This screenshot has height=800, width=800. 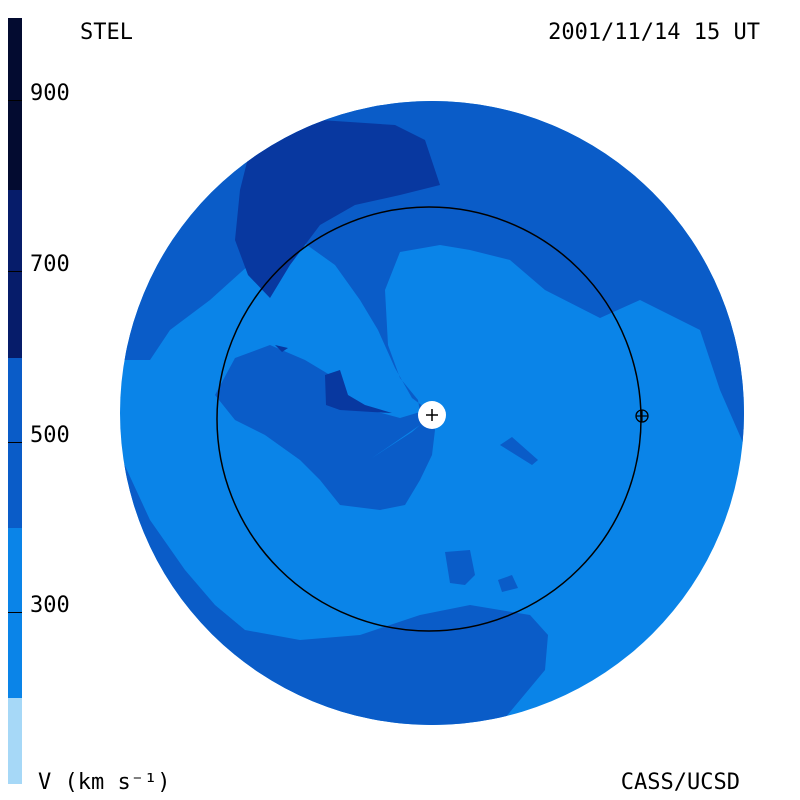 I want to click on slow-speed-streak, so click(x=396, y=441).